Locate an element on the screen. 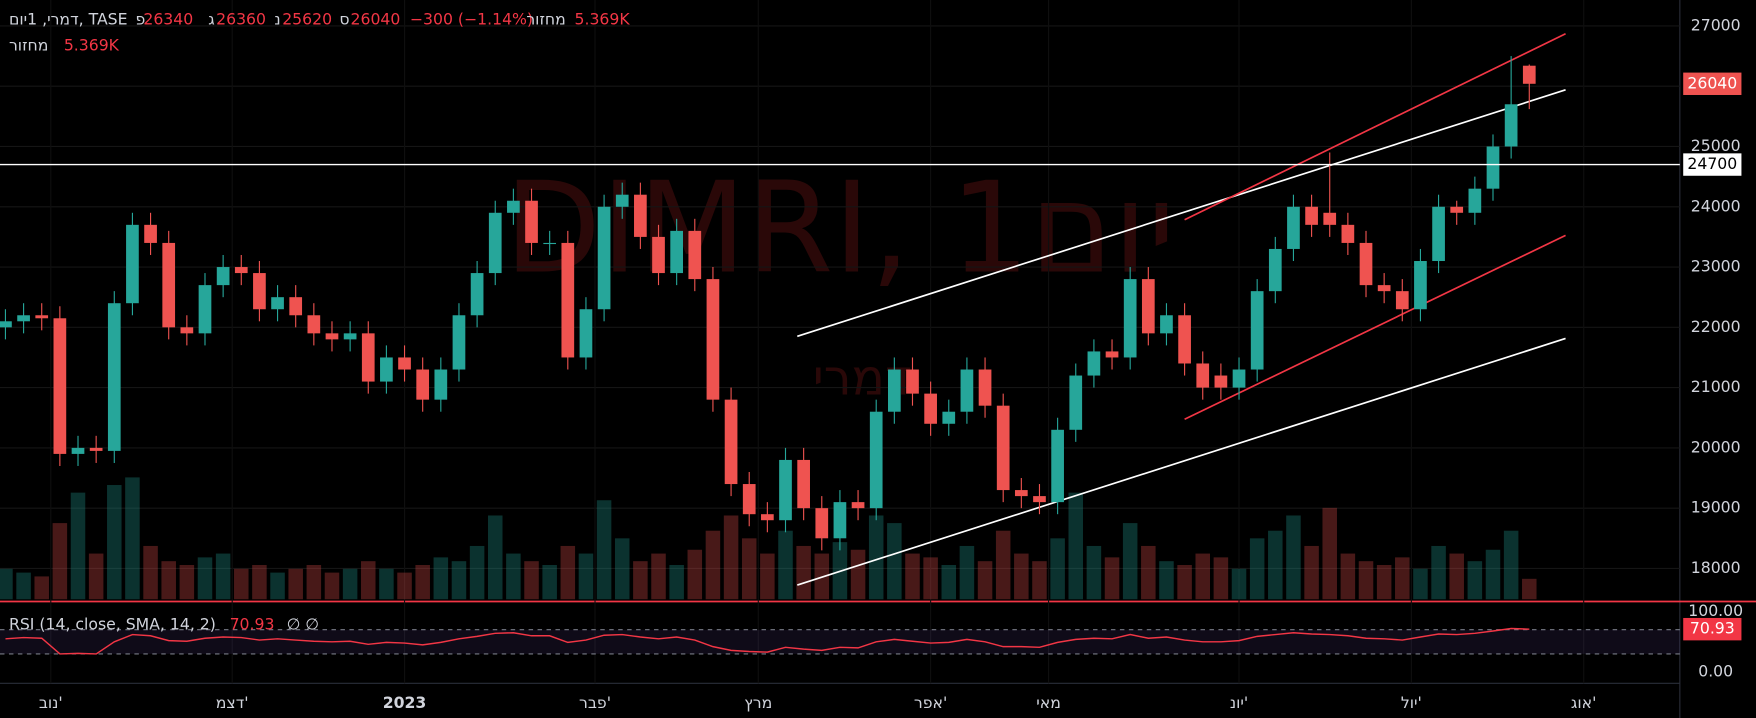  legend-value: 25620 is located at coordinates (307, 19).